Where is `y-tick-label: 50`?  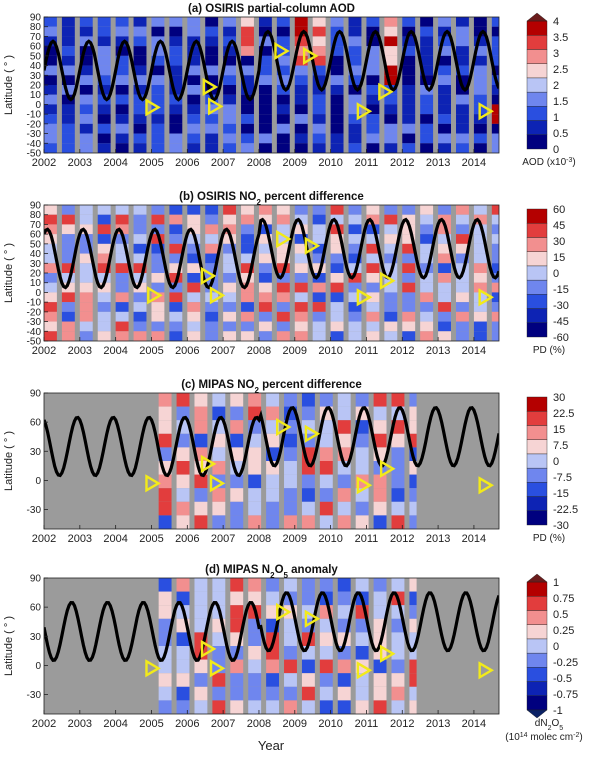
y-tick-label: 50 is located at coordinates (36, 244).